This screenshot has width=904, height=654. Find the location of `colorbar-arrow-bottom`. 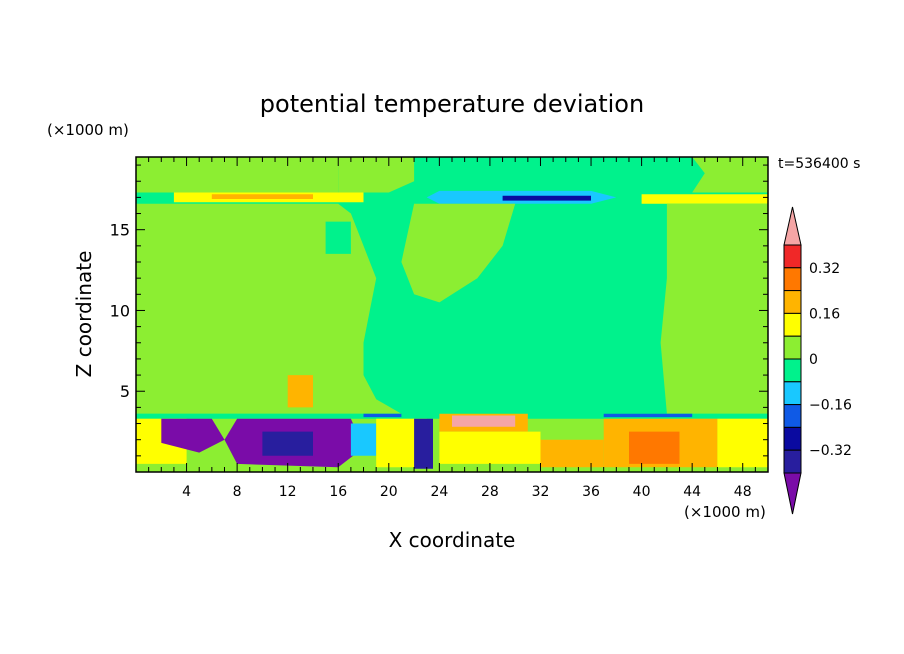

colorbar-arrow-bottom is located at coordinates (792, 493).